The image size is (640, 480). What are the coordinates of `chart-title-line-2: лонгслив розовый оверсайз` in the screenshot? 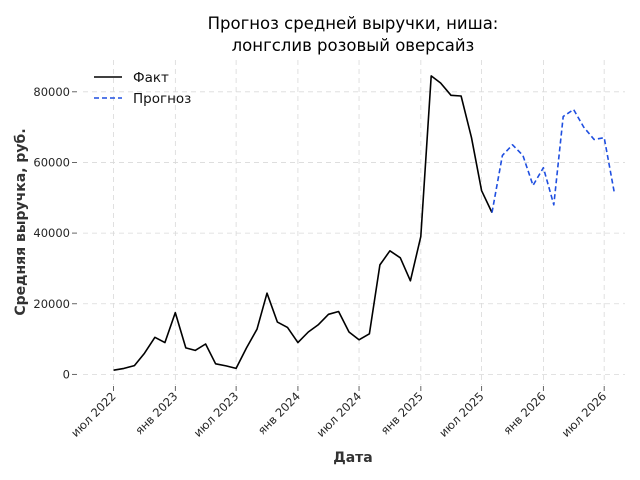 It's located at (353, 45).